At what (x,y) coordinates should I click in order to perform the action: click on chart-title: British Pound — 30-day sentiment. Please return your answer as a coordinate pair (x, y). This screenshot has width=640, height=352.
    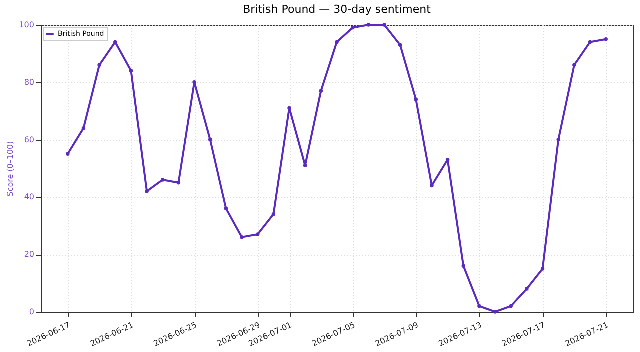
    Looking at the image, I should click on (337, 9).